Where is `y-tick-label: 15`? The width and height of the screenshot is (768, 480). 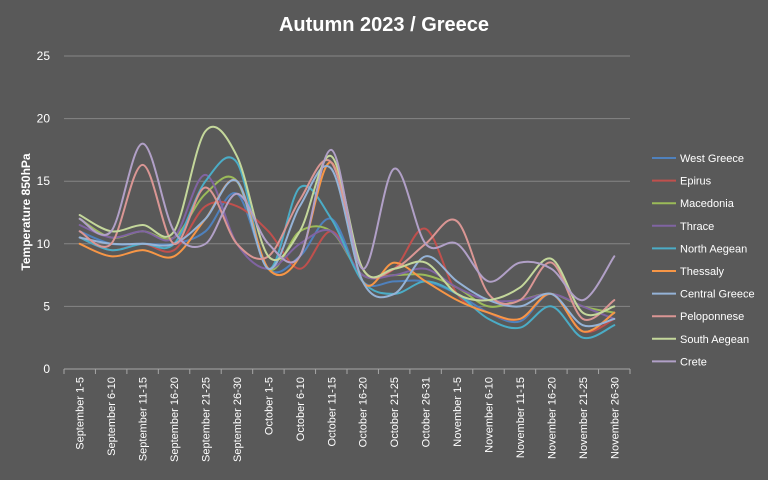 y-tick-label: 15 is located at coordinates (44, 181).